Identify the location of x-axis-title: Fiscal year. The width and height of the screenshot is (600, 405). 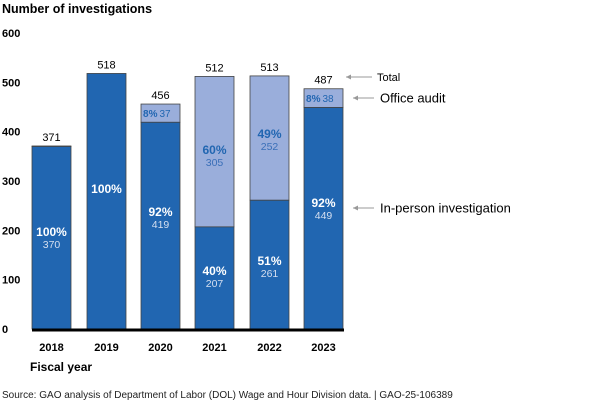
(61, 367).